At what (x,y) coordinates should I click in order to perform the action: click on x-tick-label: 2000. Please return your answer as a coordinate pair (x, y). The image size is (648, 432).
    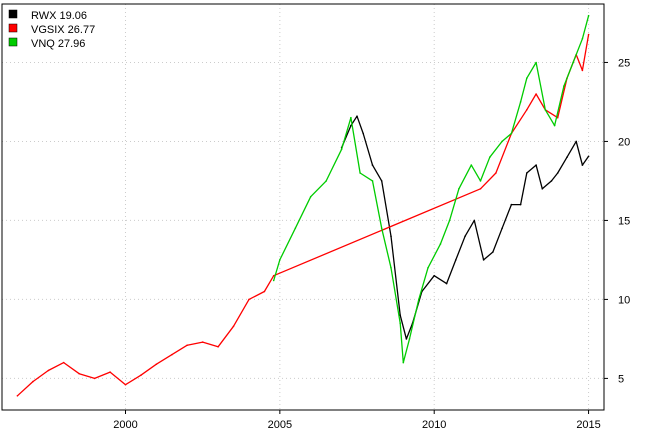
    Looking at the image, I should click on (125, 425).